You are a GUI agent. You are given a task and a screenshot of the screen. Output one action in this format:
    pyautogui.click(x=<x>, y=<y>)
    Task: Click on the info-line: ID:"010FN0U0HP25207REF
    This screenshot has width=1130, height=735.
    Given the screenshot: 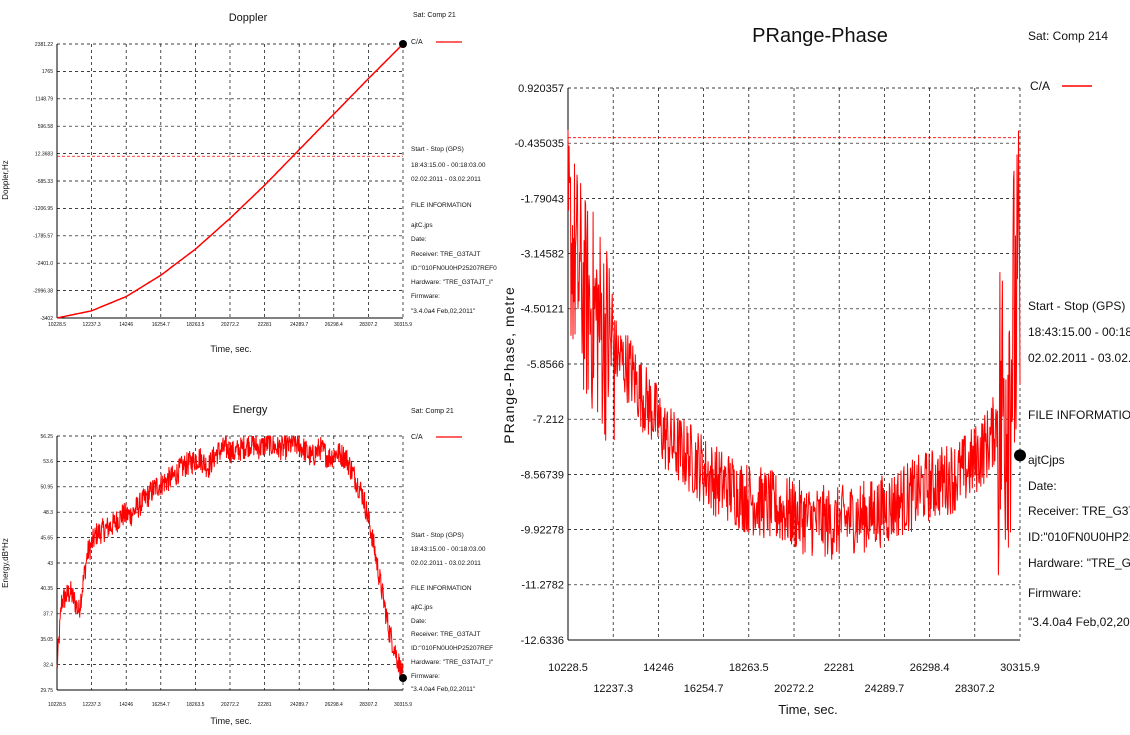 What is the action you would take?
    pyautogui.click(x=452, y=648)
    